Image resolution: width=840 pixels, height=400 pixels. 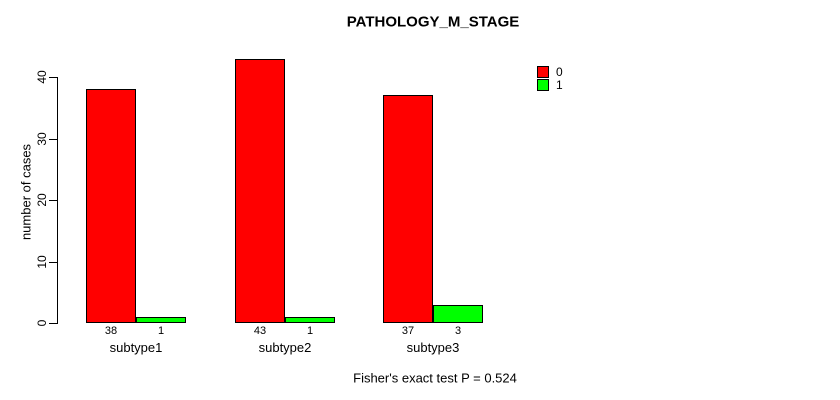 I want to click on legend-item: 1, so click(x=550, y=85).